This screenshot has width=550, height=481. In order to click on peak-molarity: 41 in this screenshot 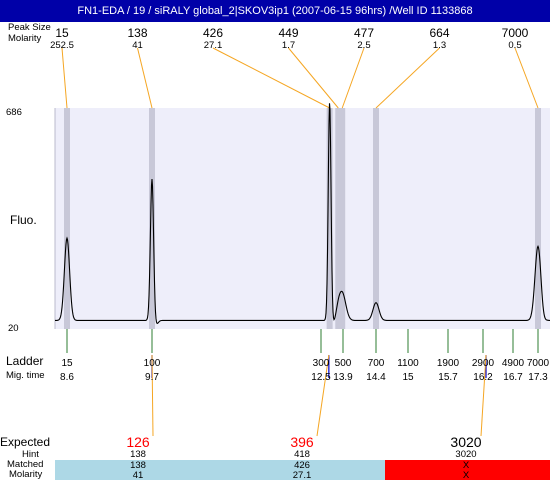, I will do `click(137, 45)`.